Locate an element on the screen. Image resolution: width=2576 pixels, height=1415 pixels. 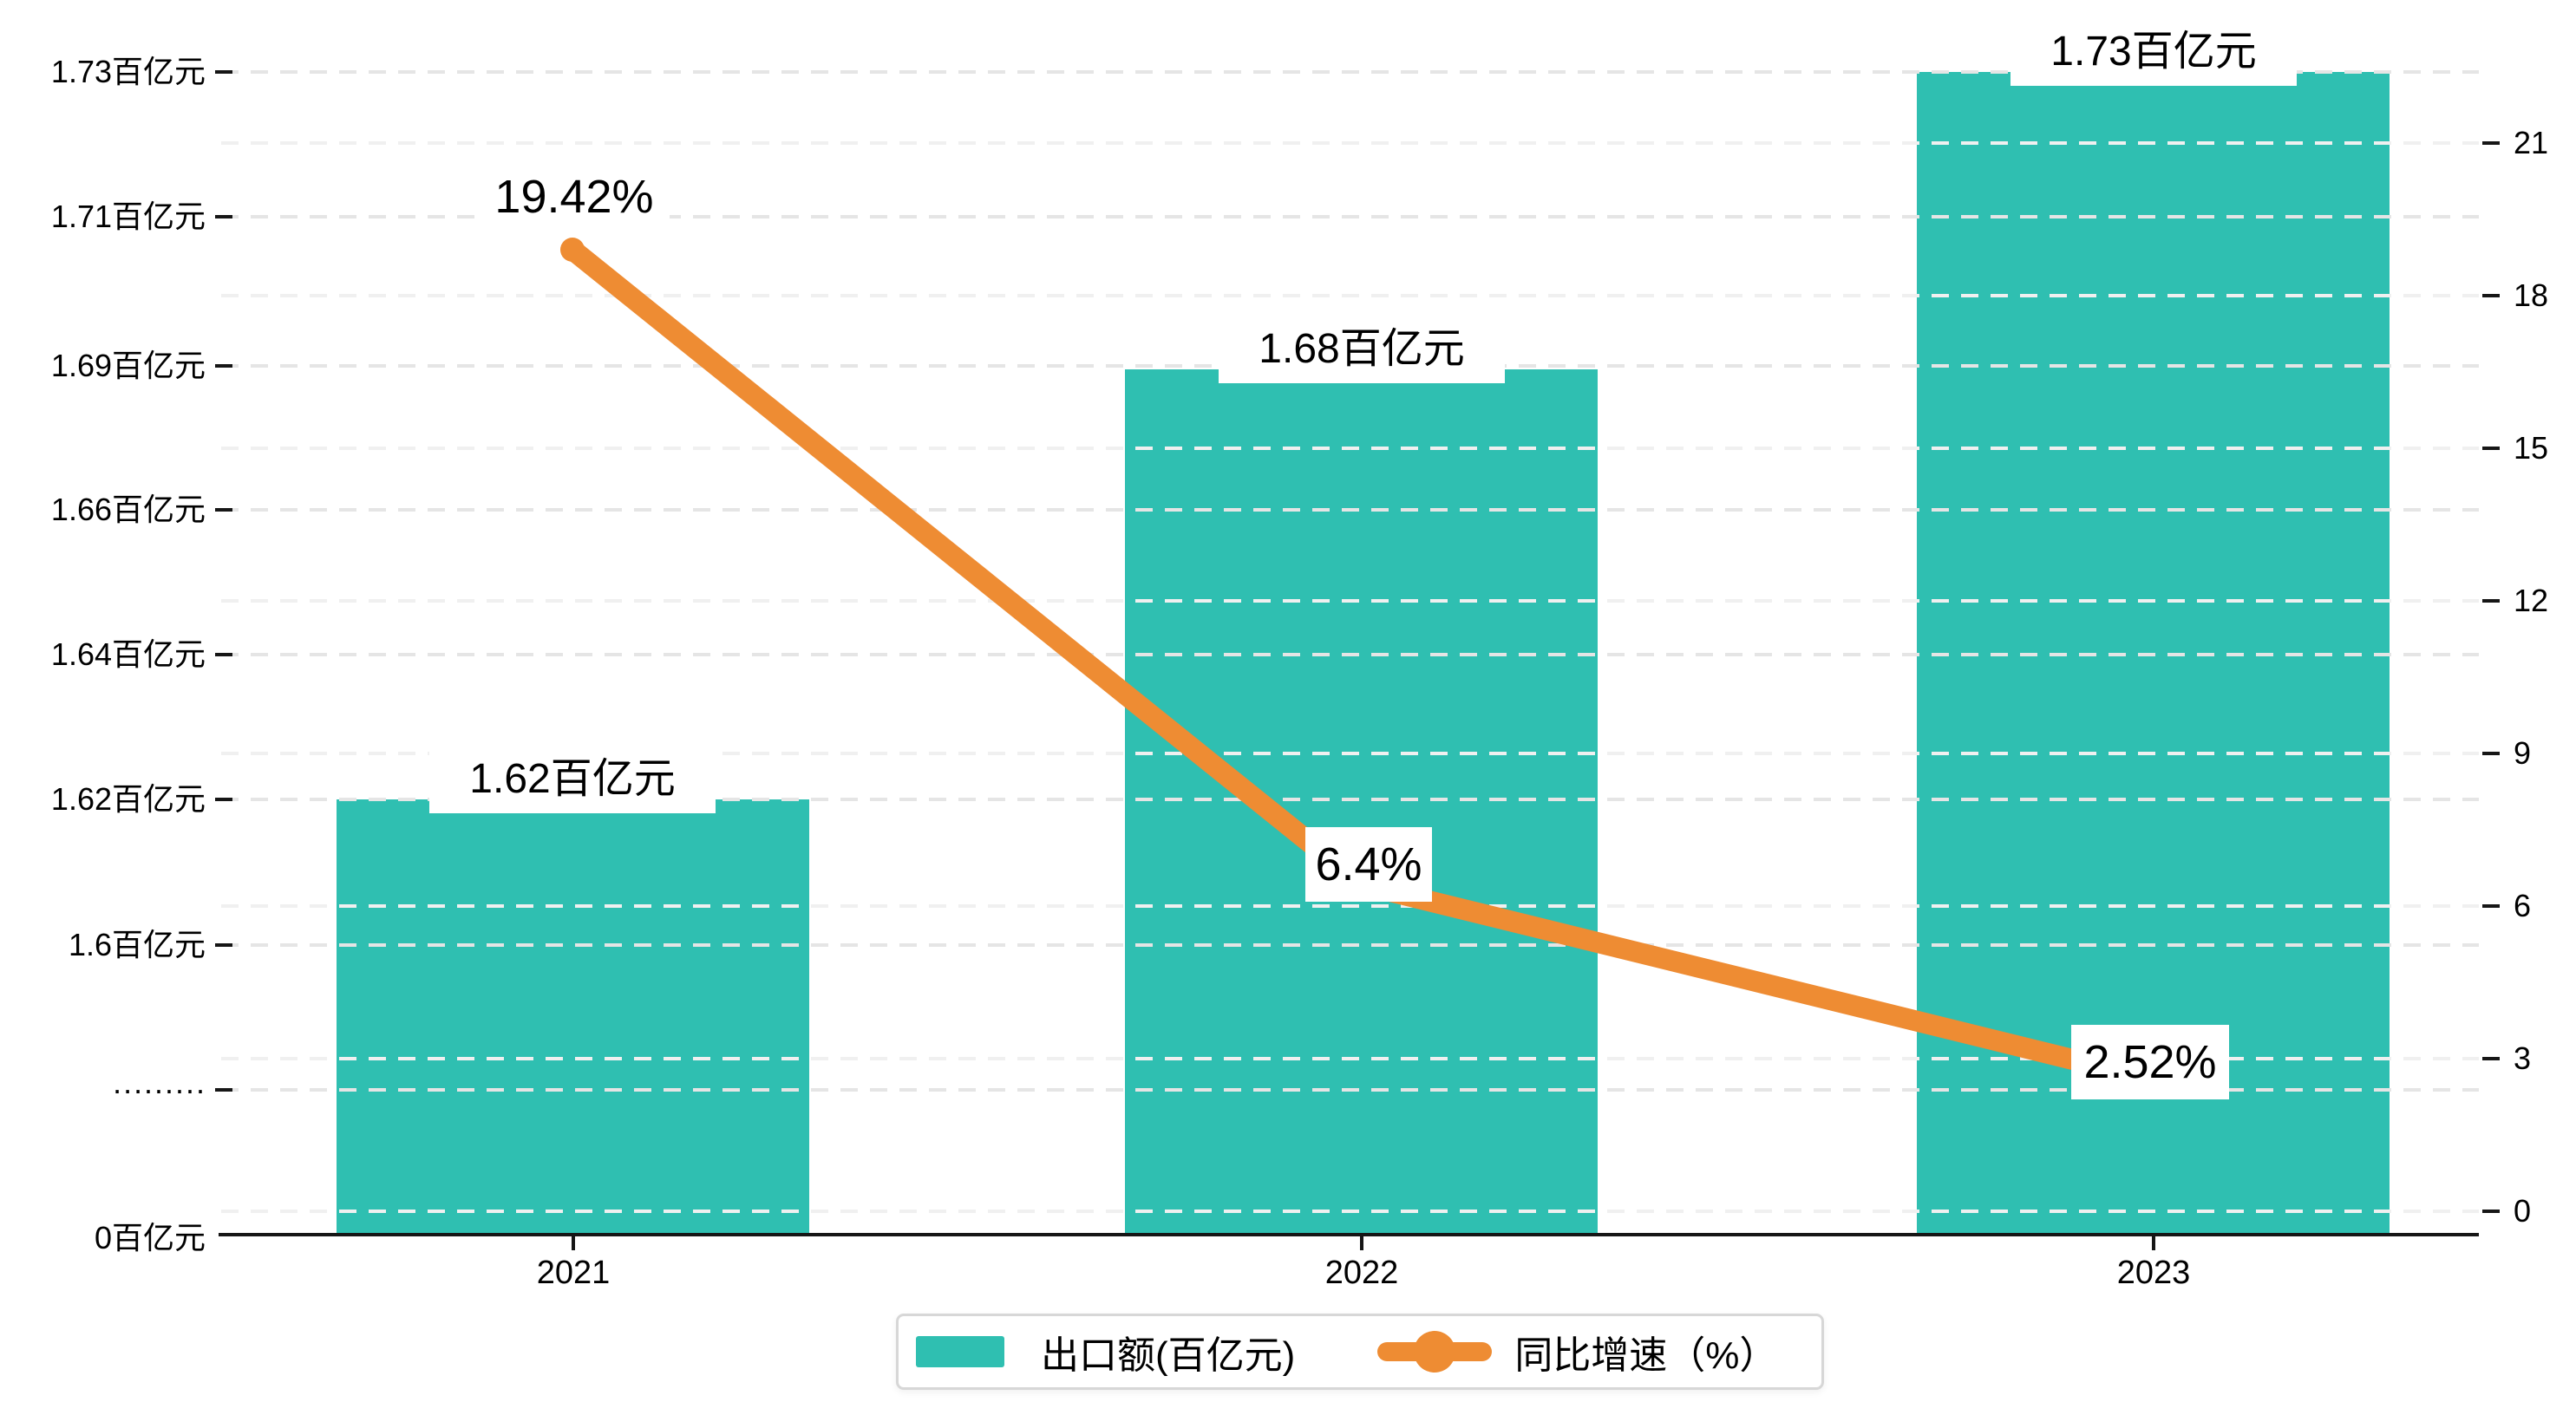
y-axis-right-label: 6 is located at coordinates (2523, 905).